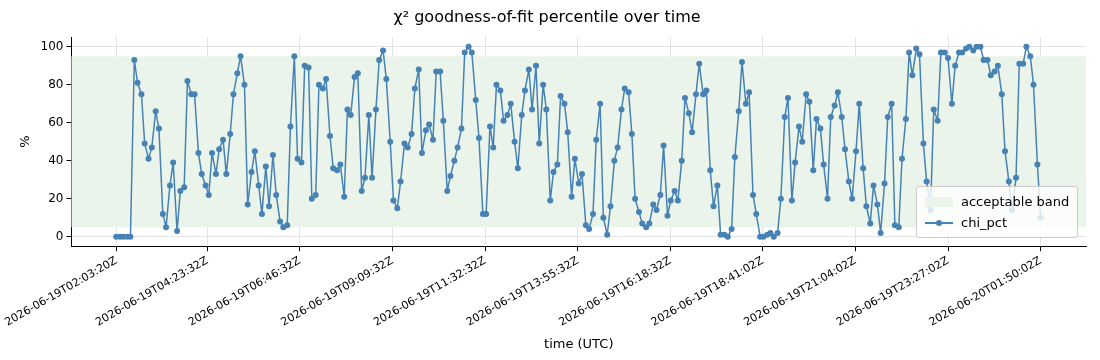 The image size is (1100, 360). I want to click on y-tick-label: 60, so click(56, 121).